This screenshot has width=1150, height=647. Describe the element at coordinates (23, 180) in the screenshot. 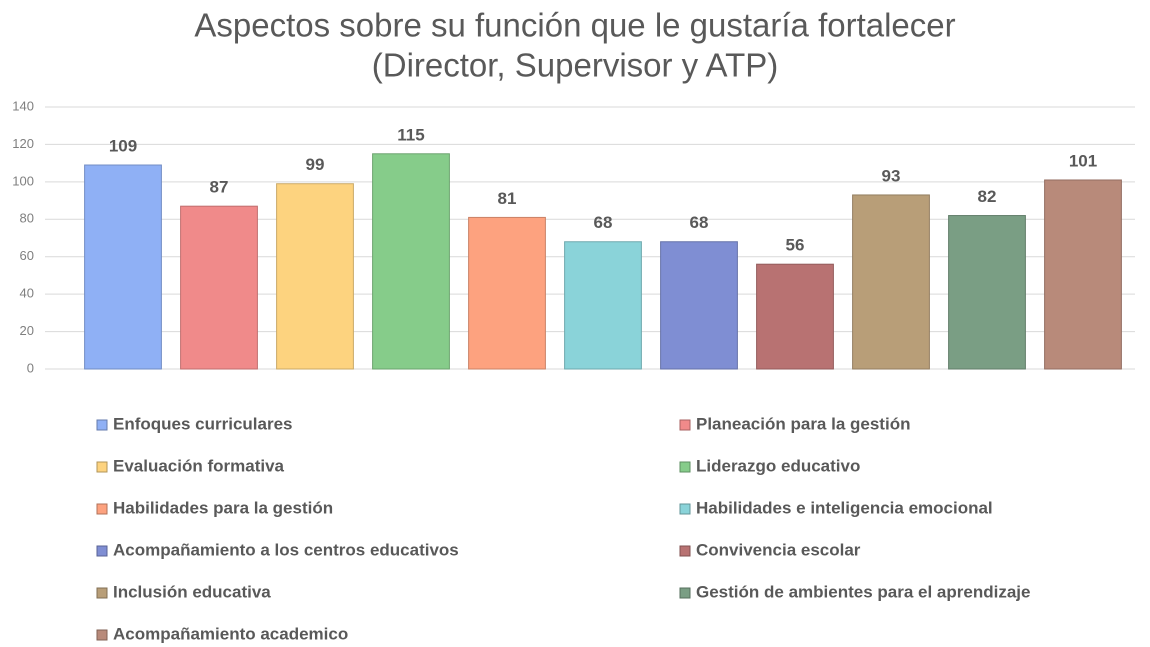

I see `y-tick-label: 100` at that location.